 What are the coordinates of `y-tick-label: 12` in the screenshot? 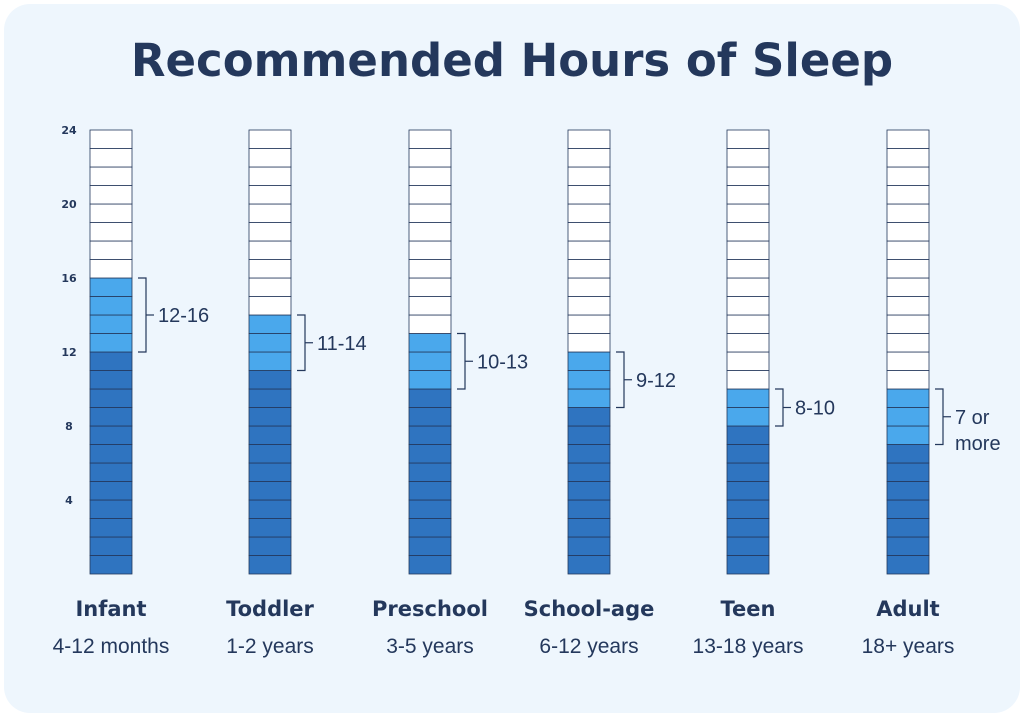 It's located at (68, 352).